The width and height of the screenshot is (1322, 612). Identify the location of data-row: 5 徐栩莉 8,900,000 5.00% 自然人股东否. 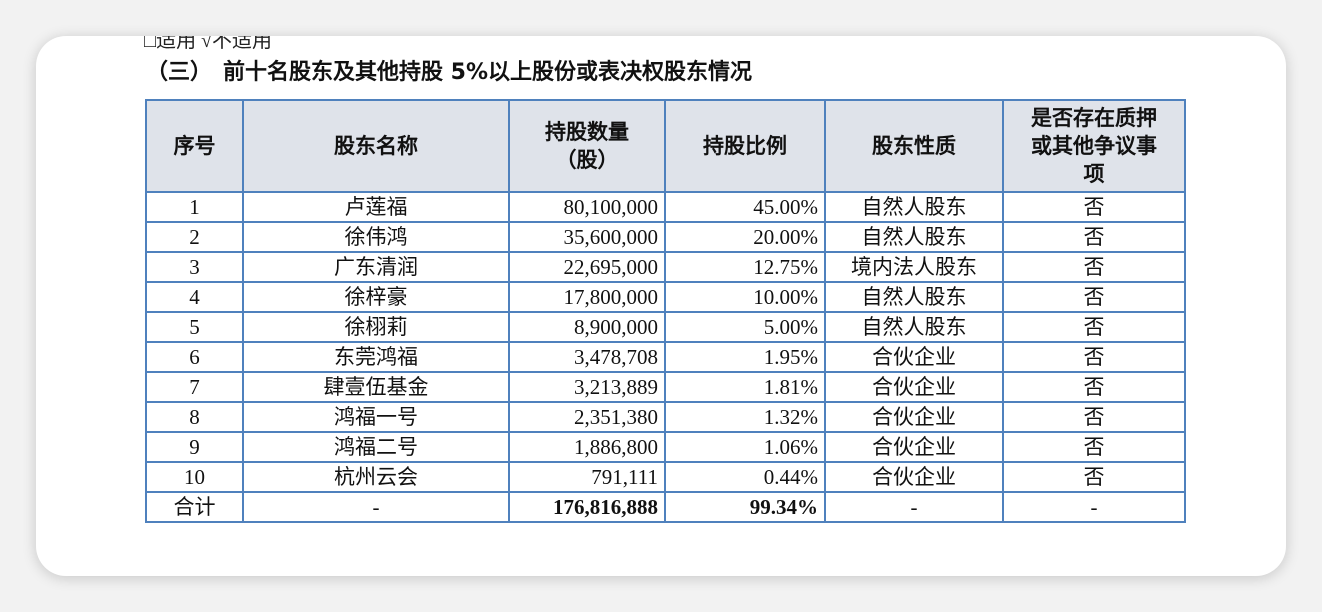
(665, 327).